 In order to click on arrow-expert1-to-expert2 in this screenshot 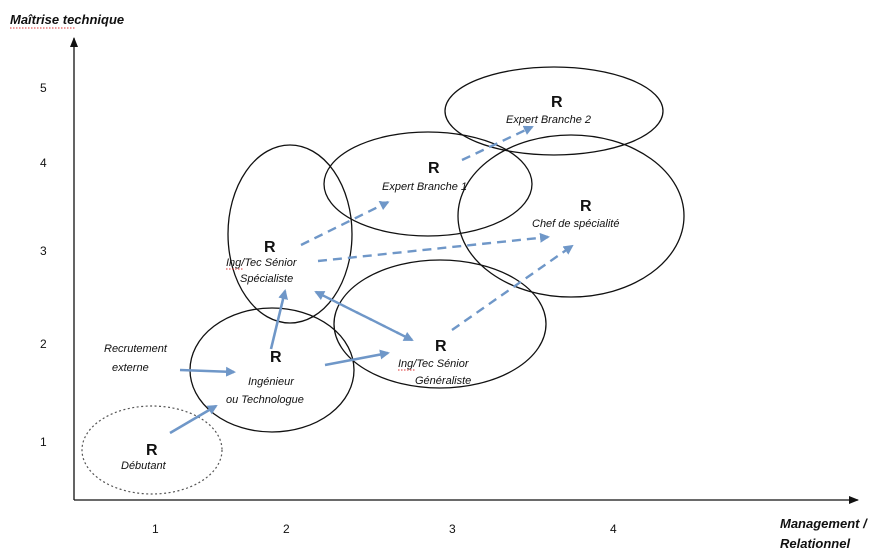, I will do `click(497, 143)`.